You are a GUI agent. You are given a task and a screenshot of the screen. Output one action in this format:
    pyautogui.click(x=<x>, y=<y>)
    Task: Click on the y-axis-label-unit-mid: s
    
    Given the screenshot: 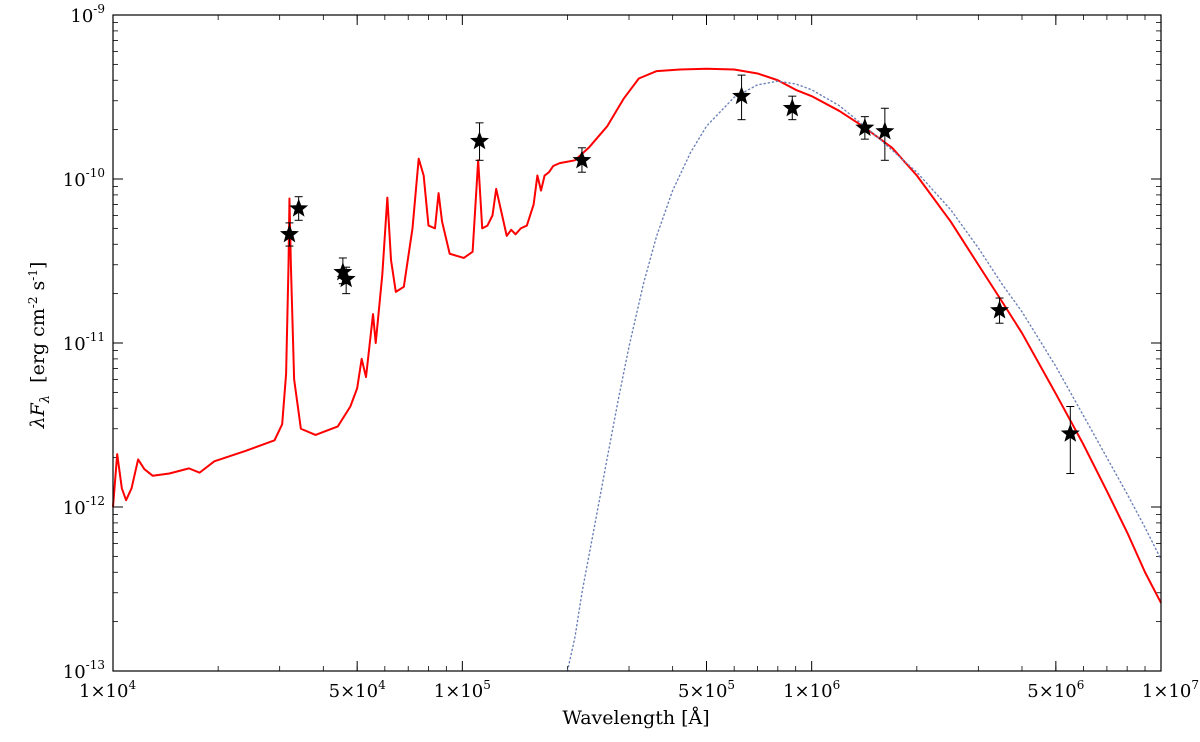 What is the action you would take?
    pyautogui.click(x=38, y=289)
    